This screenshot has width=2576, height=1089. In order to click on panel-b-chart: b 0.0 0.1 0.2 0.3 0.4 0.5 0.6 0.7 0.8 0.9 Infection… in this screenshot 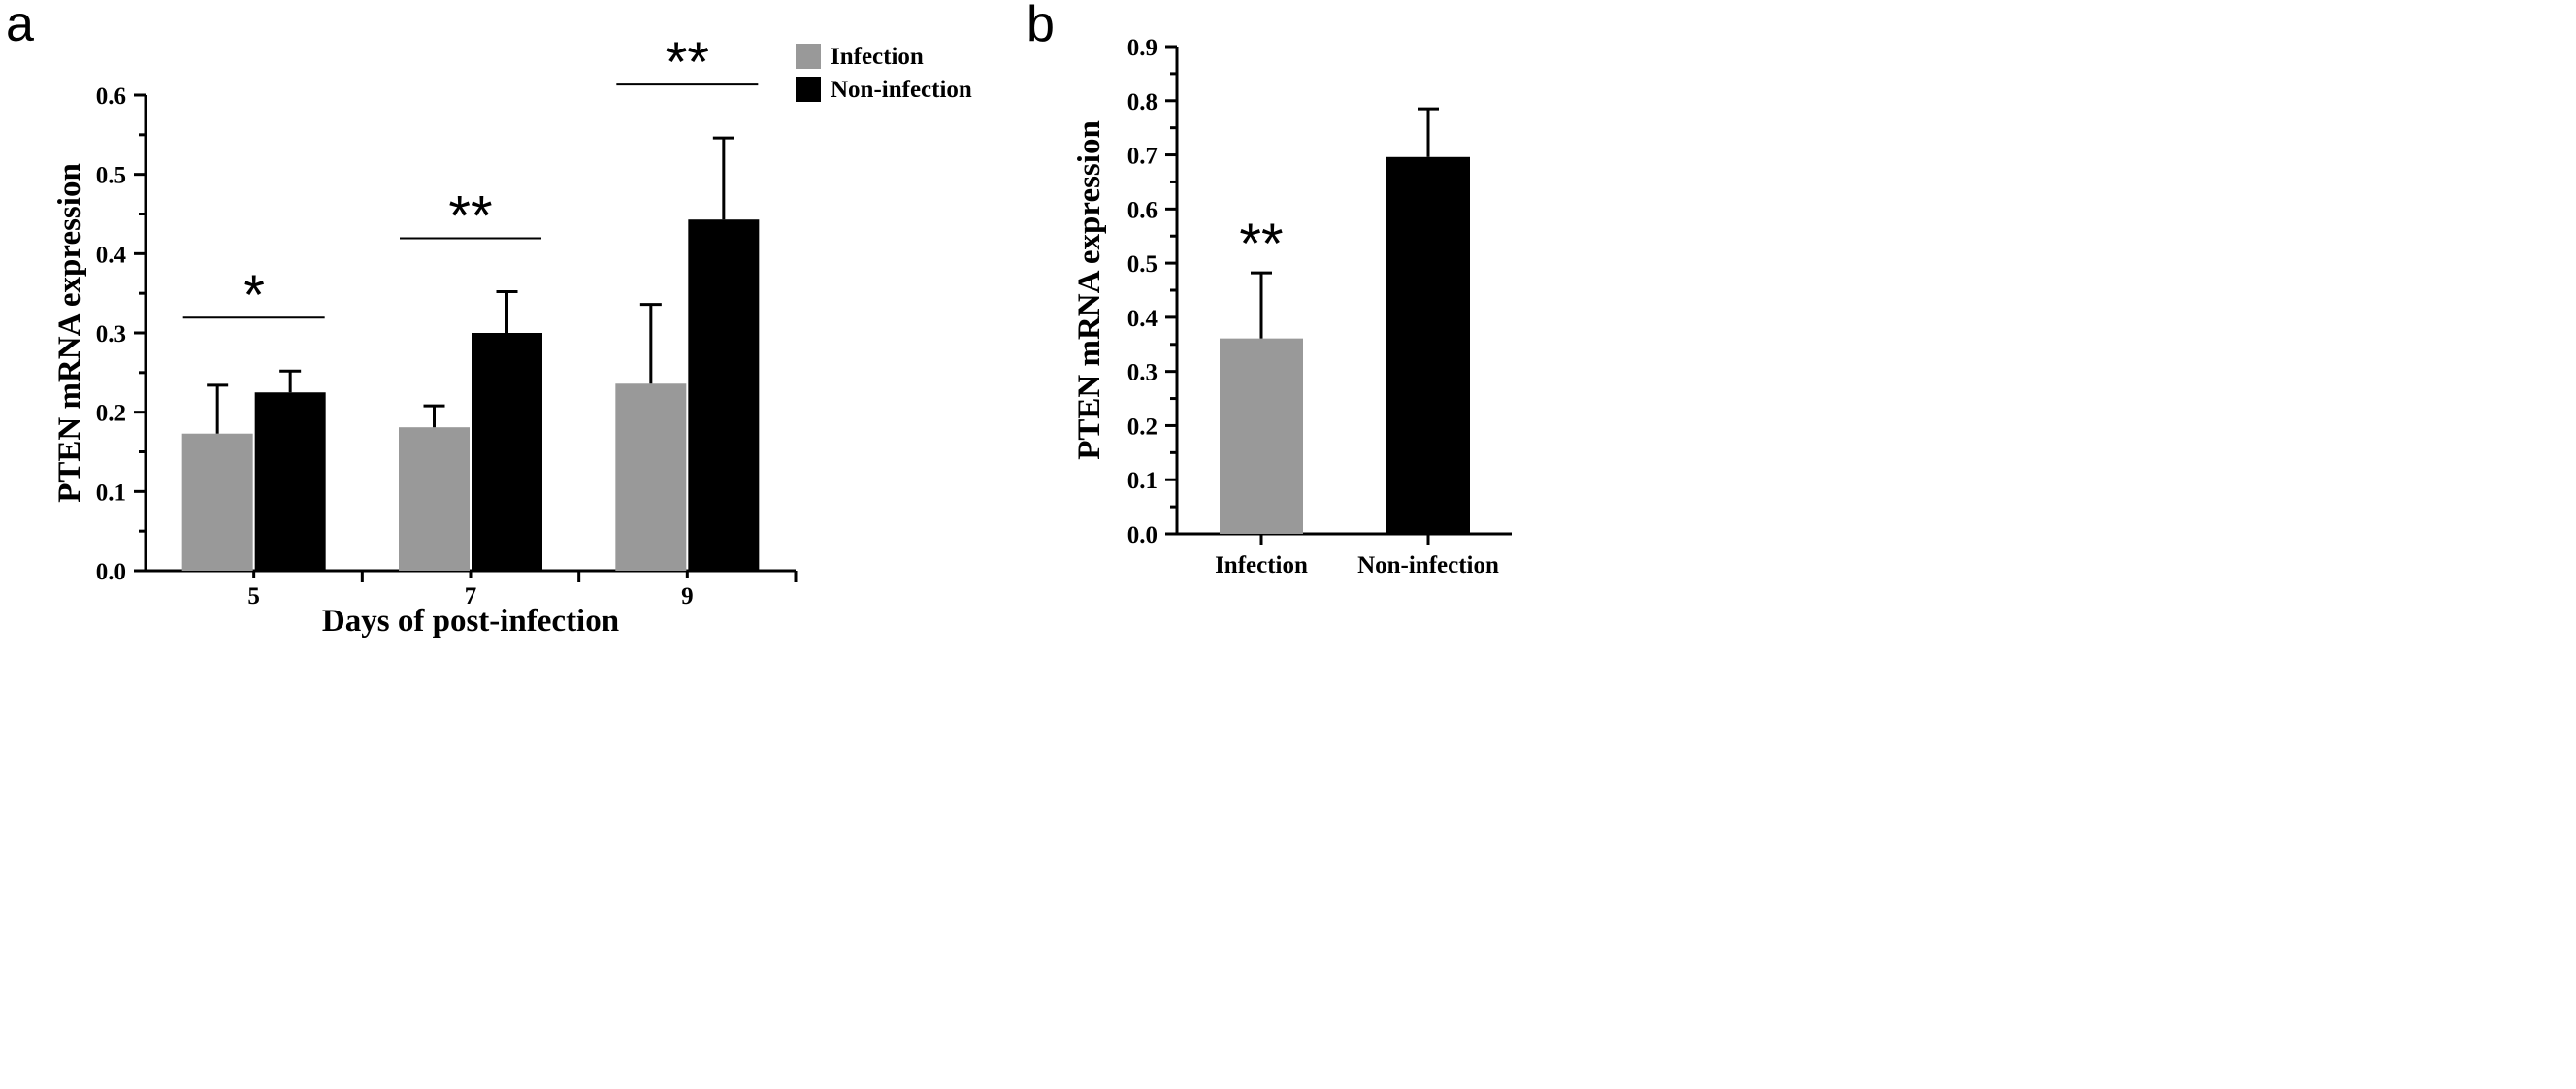, I will do `click(1269, 289)`.